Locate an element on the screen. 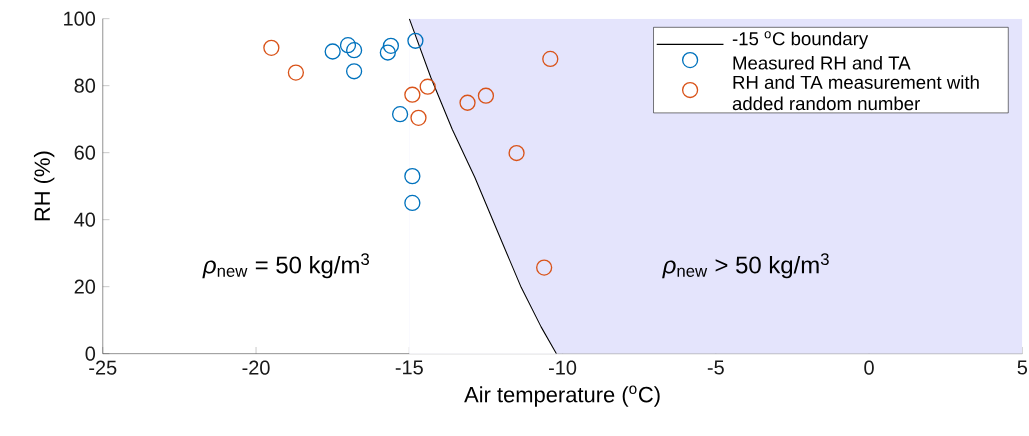  y-tick-label: 20 is located at coordinates (85, 286).